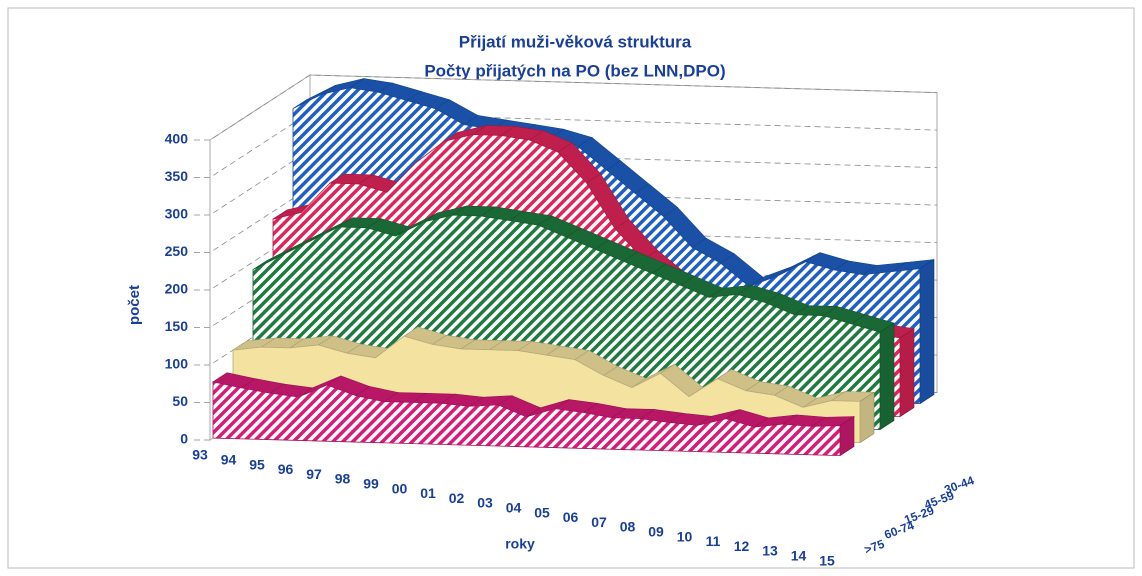 The width and height of the screenshot is (1142, 576). What do you see at coordinates (599, 522) in the screenshot?
I see `x-tick-label: 07` at bounding box center [599, 522].